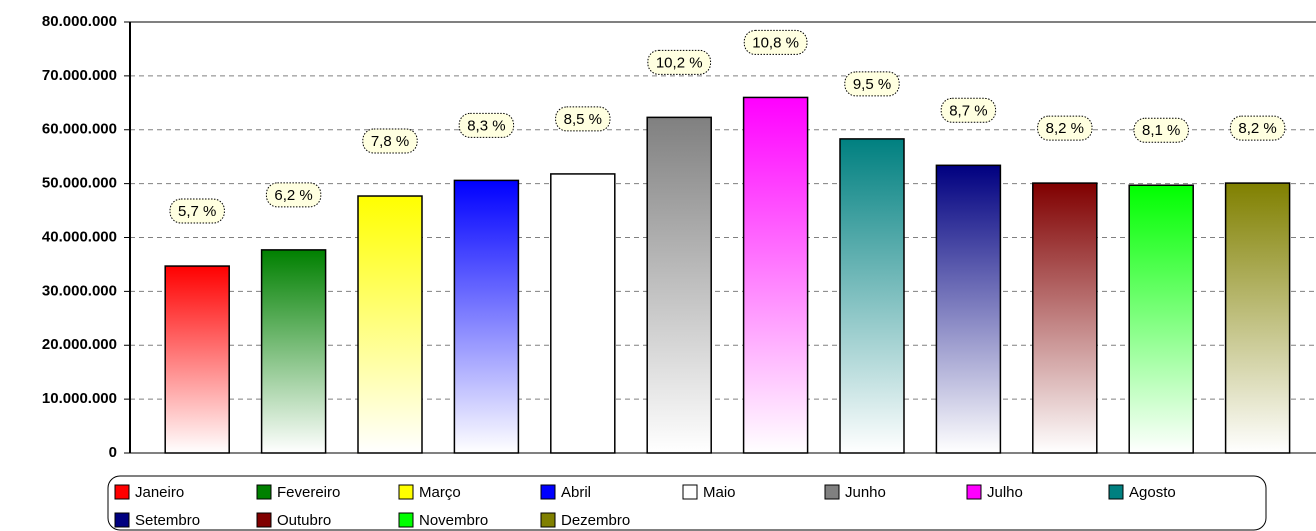 The width and height of the screenshot is (1316, 531). Describe the element at coordinates (865, 492) in the screenshot. I see `legend-label: Junho` at that location.